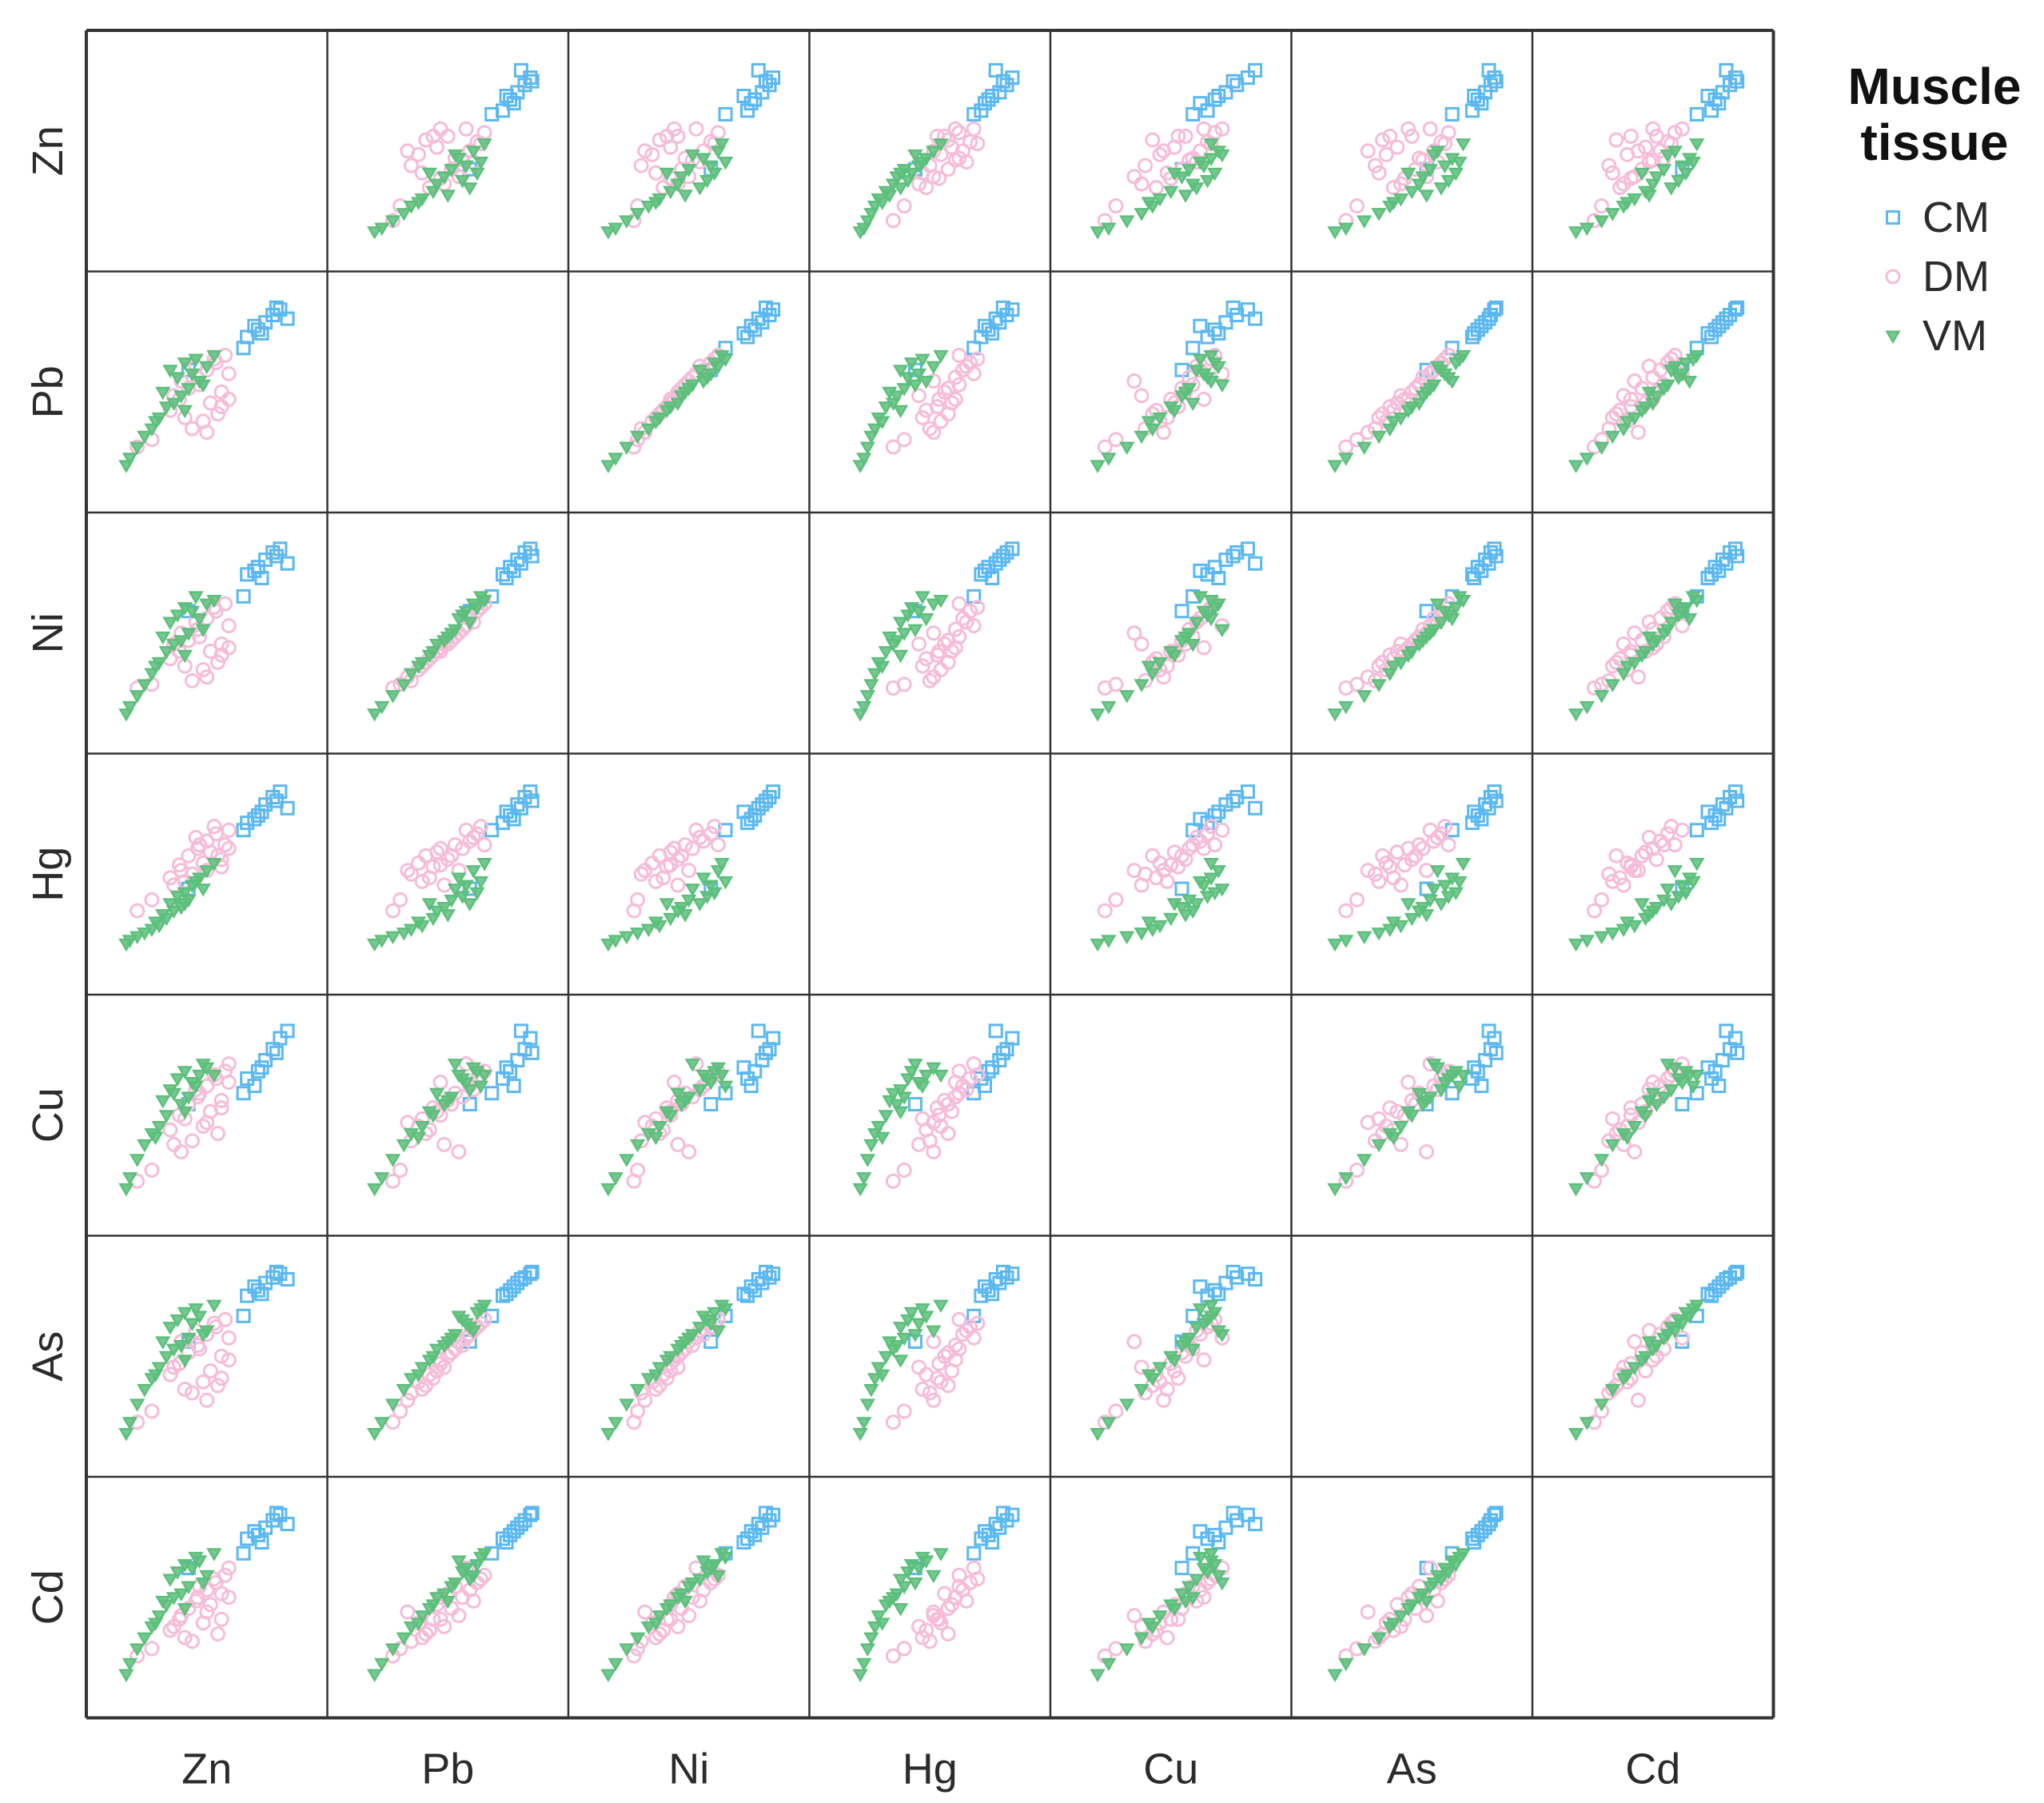  I want to click on y-axis-label-Cd: Cd, so click(48, 1597).